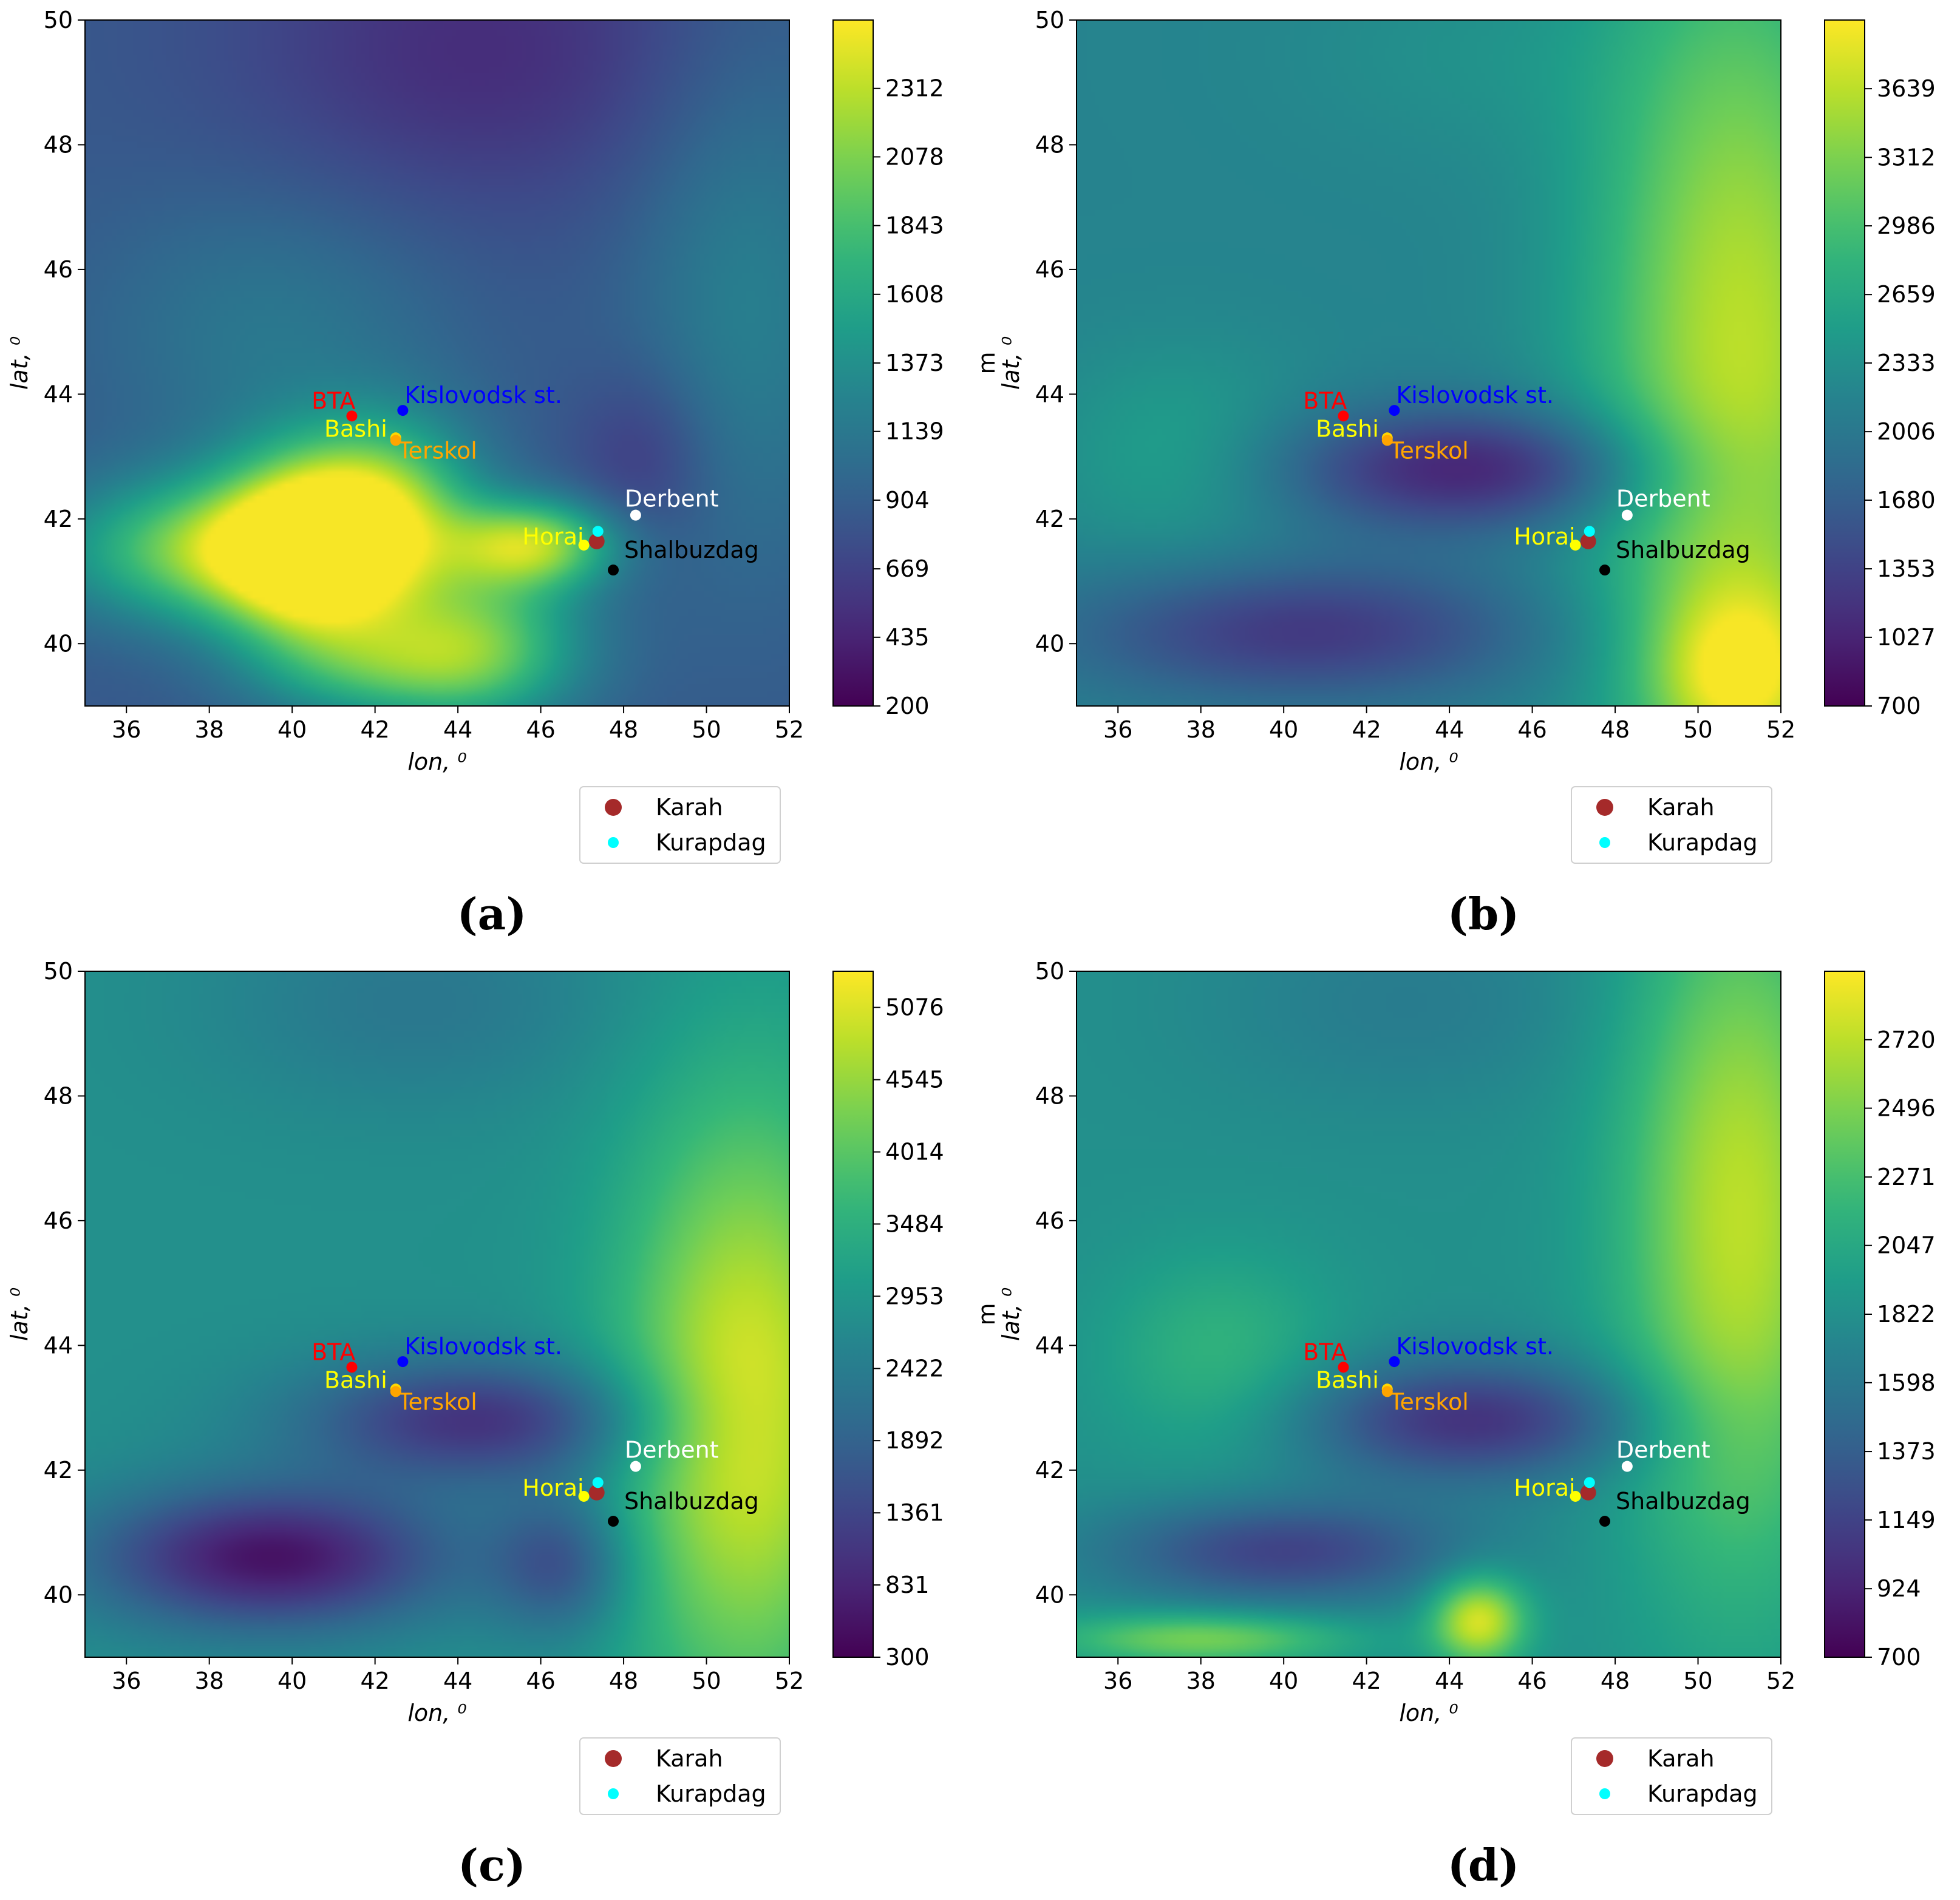 This screenshot has width=1960, height=1900. Describe the element at coordinates (914, 1369) in the screenshot. I see `colorbar-tick-label: 2422` at that location.